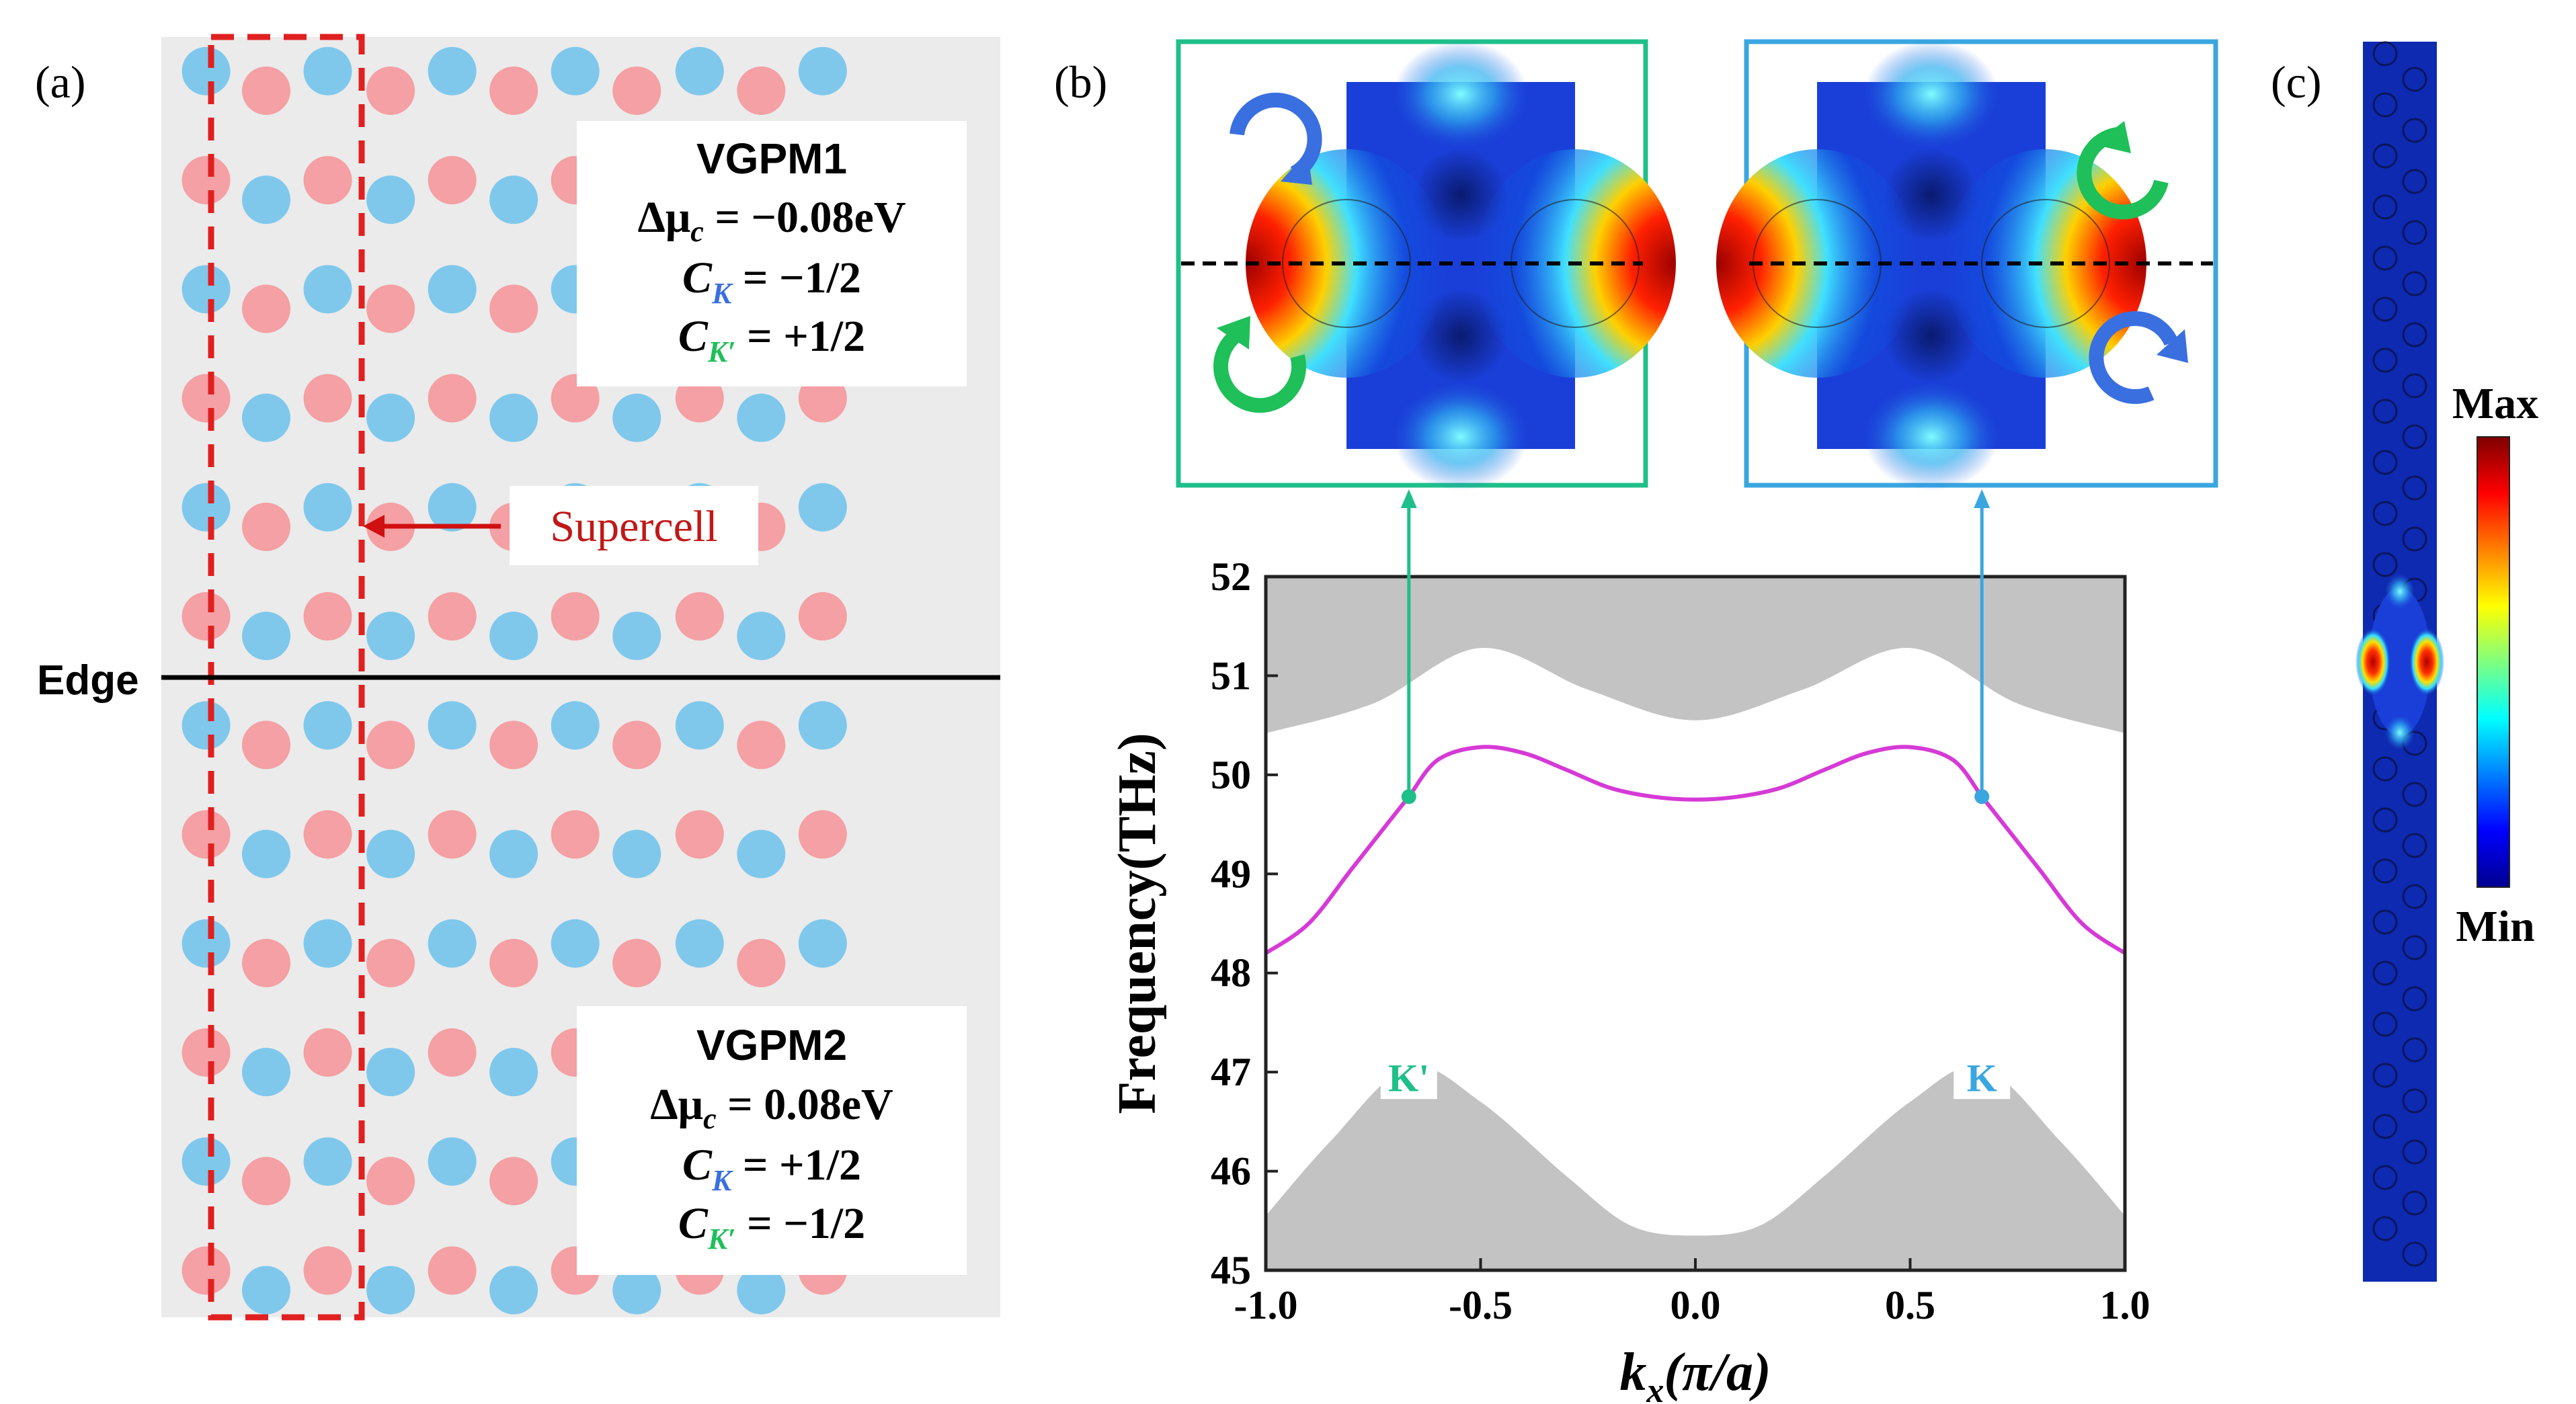 Image resolution: width=2576 pixels, height=1404 pixels. I want to click on y-ticks: 45 46 47 48 49 50 51 52, so click(1244, 923).